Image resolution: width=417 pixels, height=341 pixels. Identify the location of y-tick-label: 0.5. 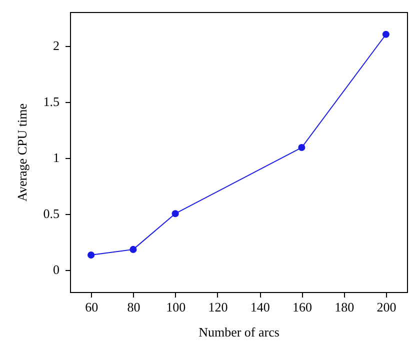
(51, 214).